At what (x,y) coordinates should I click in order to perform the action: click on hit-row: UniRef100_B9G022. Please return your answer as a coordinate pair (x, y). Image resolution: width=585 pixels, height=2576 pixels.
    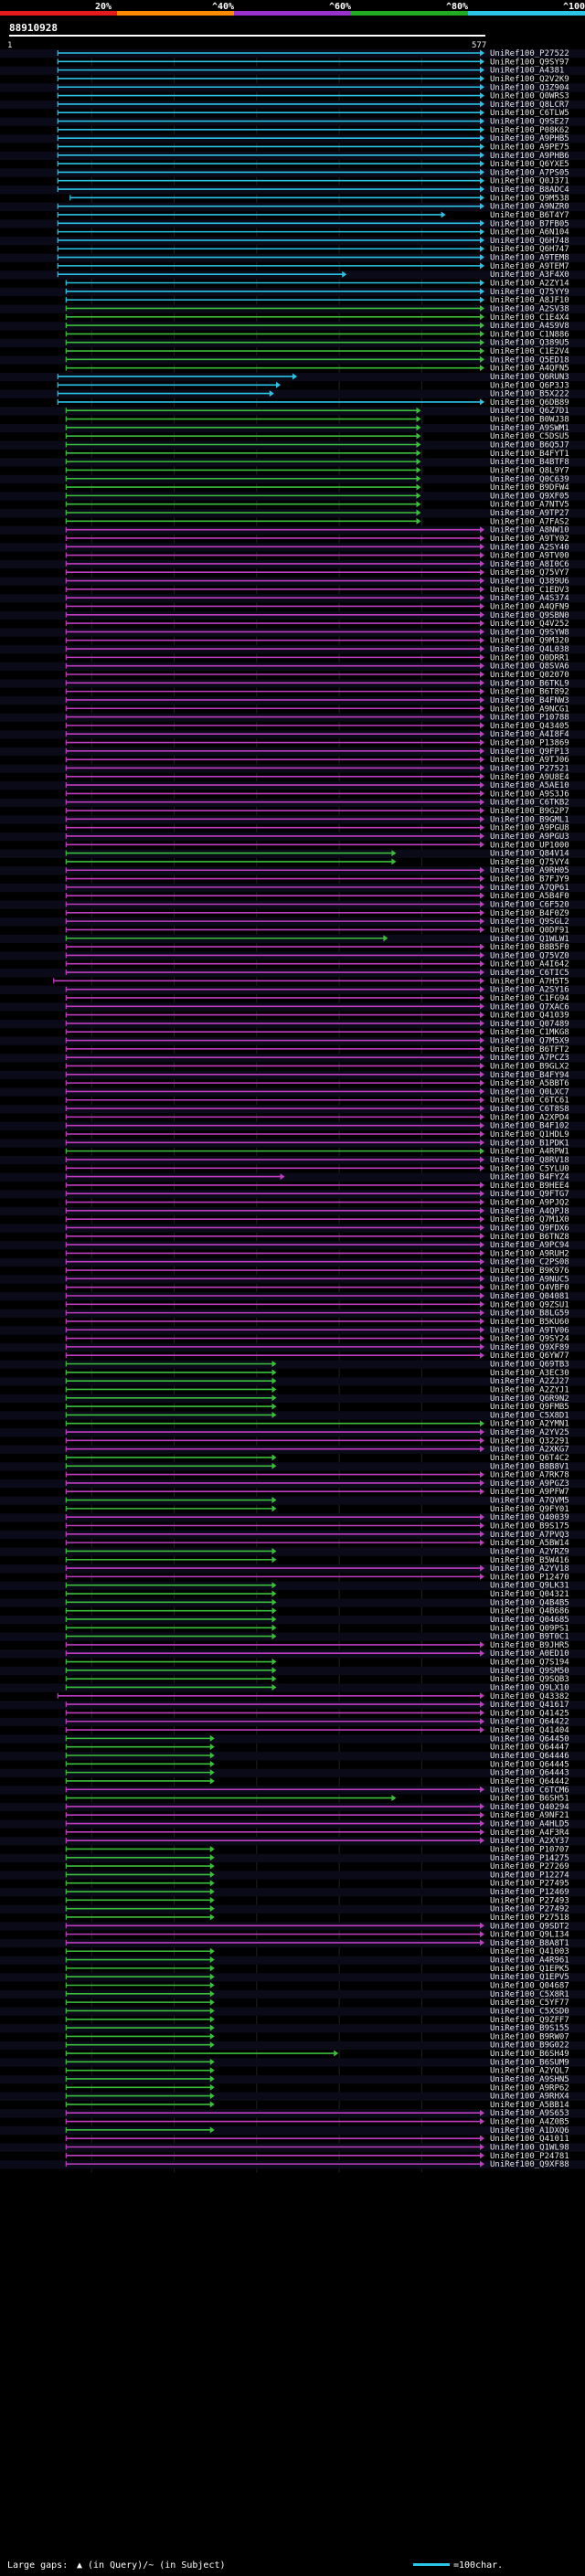
    Looking at the image, I should click on (293, 2046).